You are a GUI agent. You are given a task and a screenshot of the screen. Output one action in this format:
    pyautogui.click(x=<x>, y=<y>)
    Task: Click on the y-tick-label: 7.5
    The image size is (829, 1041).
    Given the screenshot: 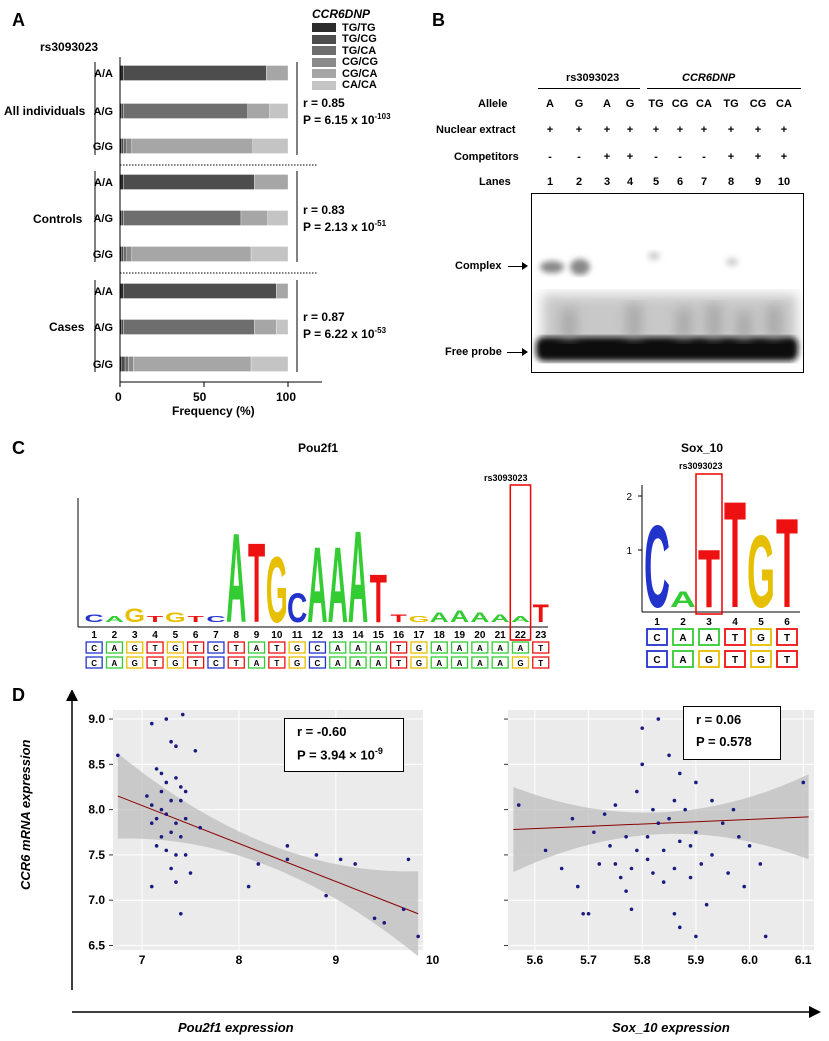 What is the action you would take?
    pyautogui.click(x=96, y=855)
    